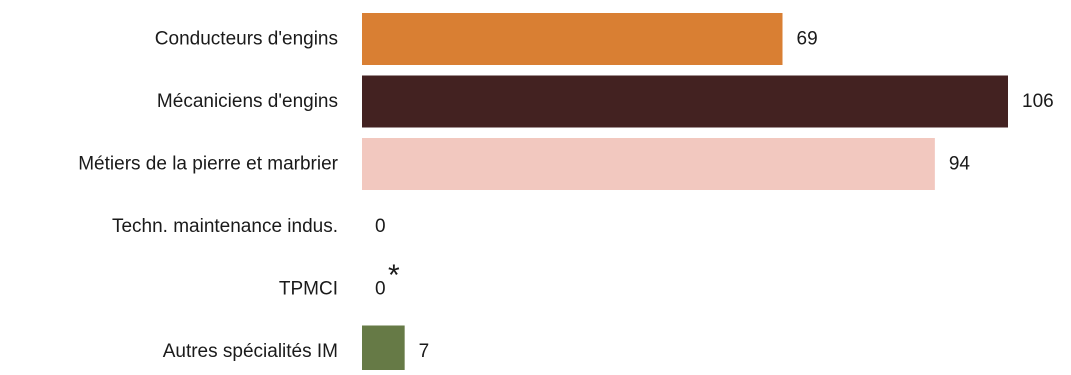  I want to click on data-label-mecaniciens-d-engins: 106, so click(1038, 101).